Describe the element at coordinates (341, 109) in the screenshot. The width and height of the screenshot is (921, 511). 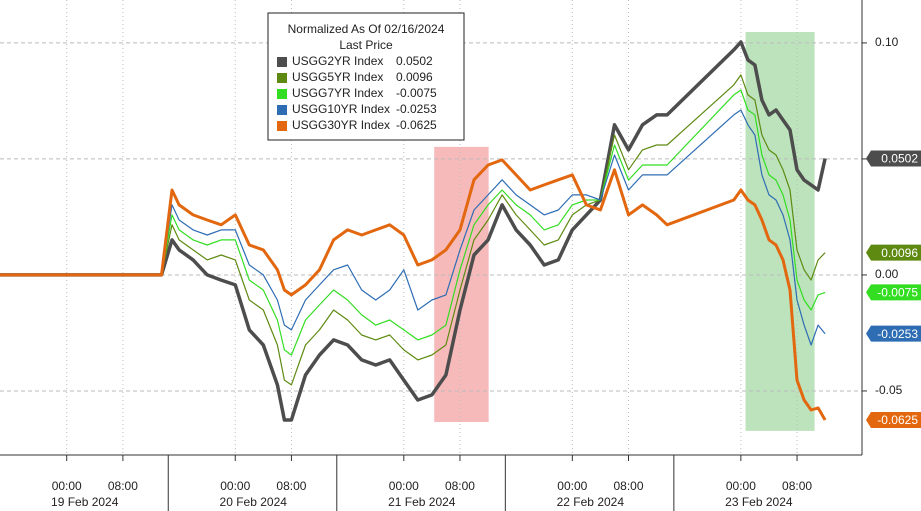
I see `legend-label: USGG10YR Index` at that location.